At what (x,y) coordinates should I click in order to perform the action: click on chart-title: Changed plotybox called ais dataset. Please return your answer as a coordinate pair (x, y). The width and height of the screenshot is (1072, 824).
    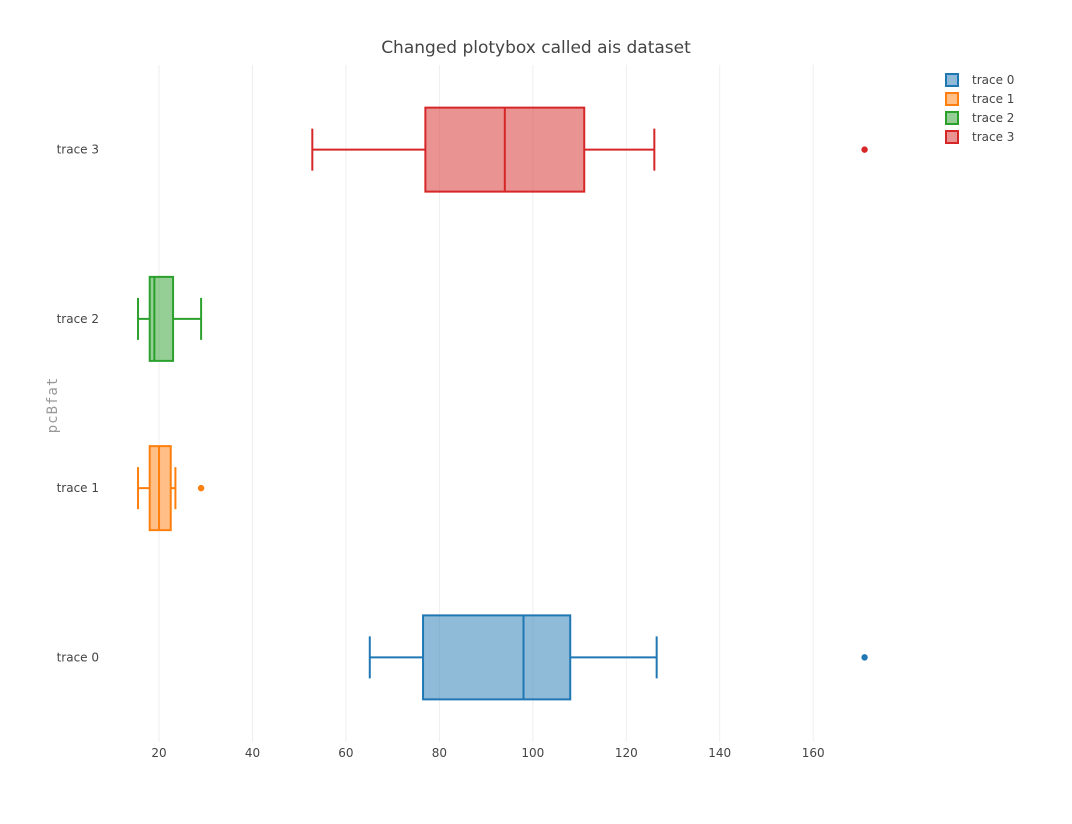
    Looking at the image, I should click on (536, 48).